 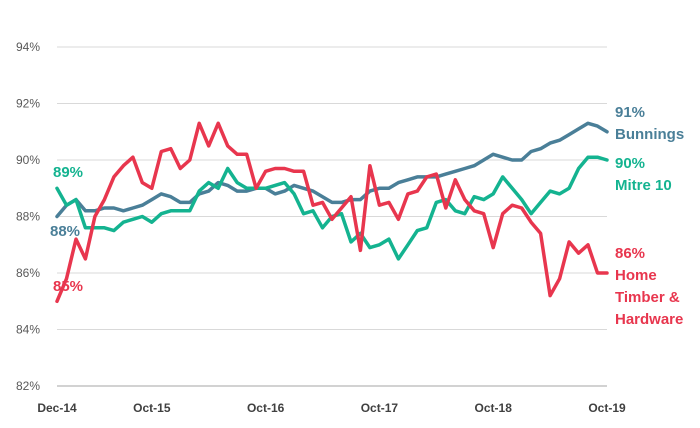 What do you see at coordinates (647, 297) in the screenshot?
I see `series-name-label-home-timber-hardware: Timber &` at bounding box center [647, 297].